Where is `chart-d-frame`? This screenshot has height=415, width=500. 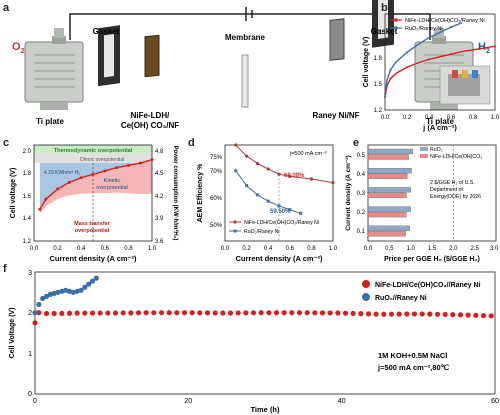 chart-d-frame is located at coordinates (279, 193).